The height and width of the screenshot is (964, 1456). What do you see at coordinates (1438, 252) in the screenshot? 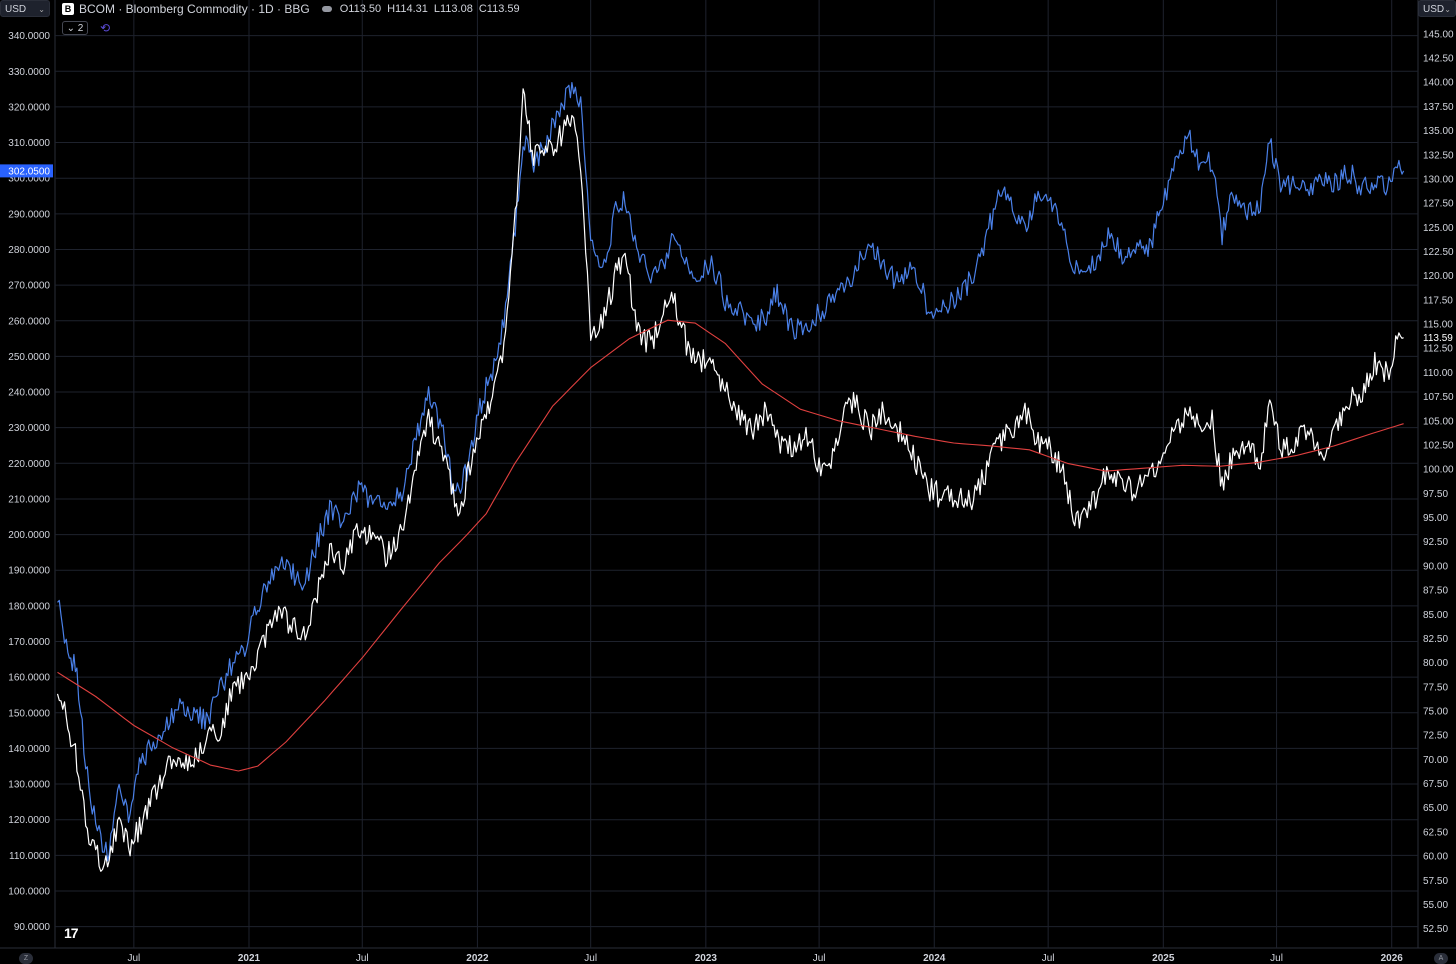
I see `right-tick-label: 122.50` at bounding box center [1438, 252].